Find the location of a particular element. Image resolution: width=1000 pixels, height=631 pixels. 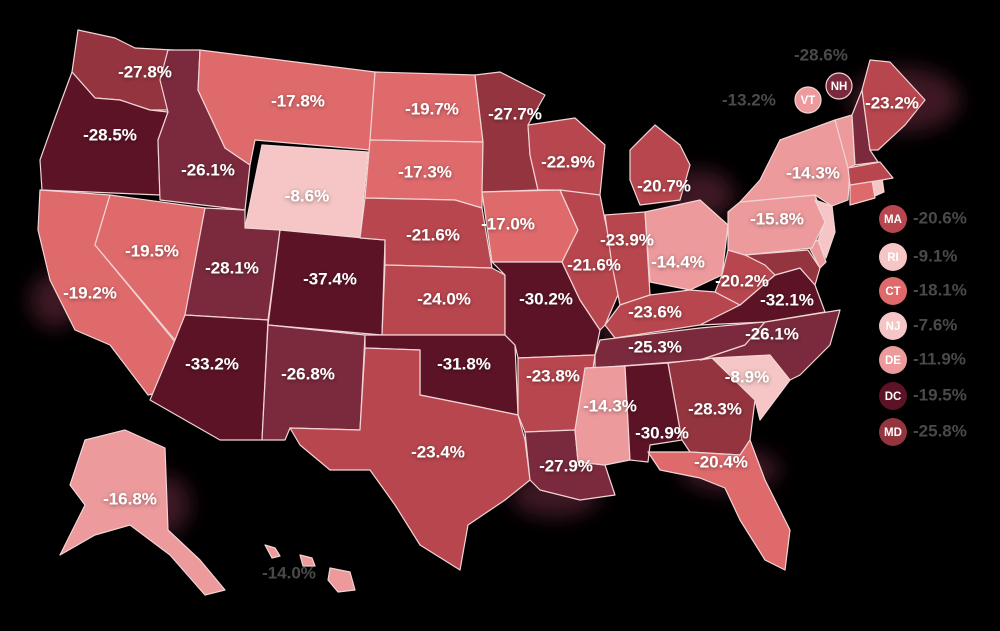

badge-VT is located at coordinates (808, 100).